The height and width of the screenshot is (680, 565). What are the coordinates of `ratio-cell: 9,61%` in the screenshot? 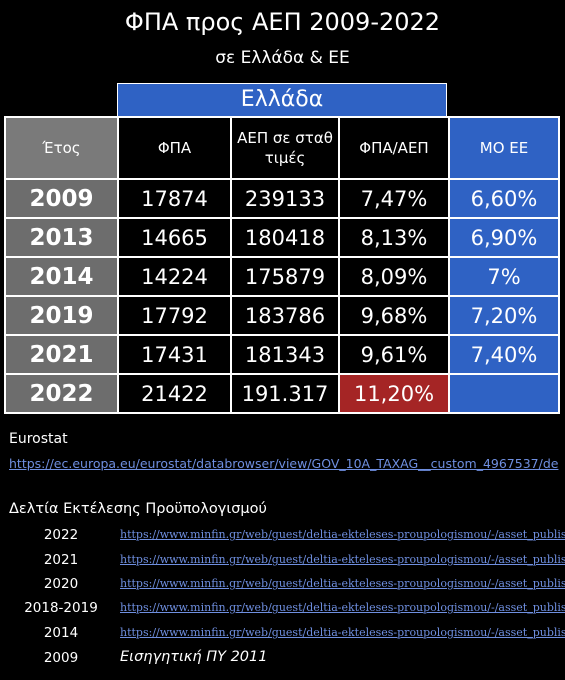 It's located at (394, 354).